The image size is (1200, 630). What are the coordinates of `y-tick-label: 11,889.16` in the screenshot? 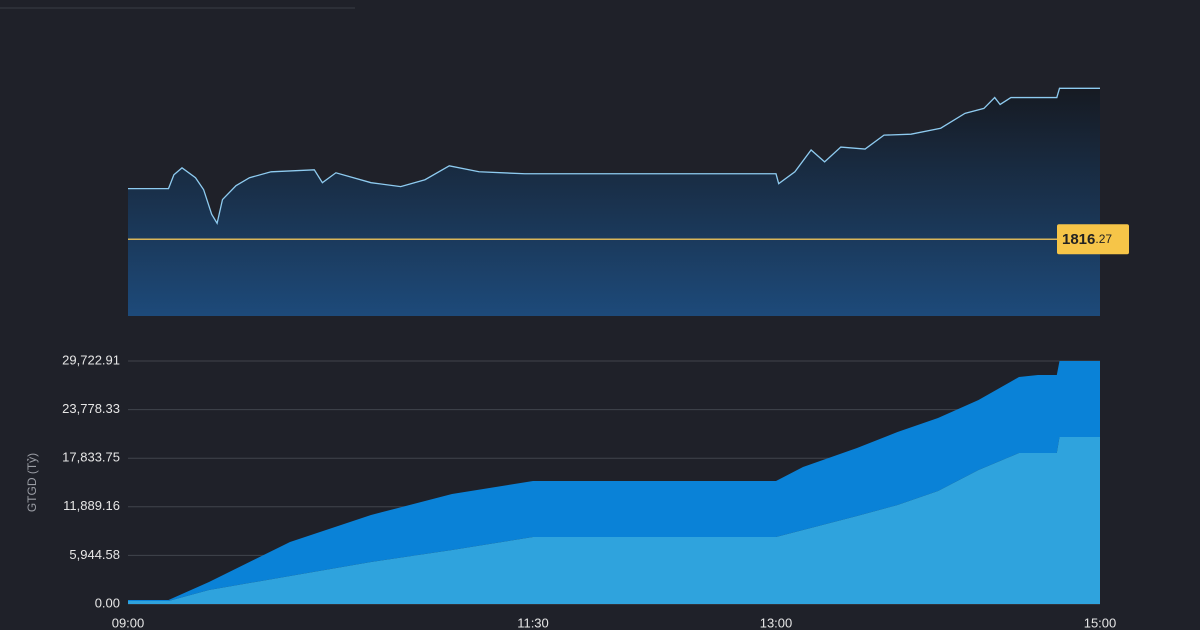 It's located at (91, 505).